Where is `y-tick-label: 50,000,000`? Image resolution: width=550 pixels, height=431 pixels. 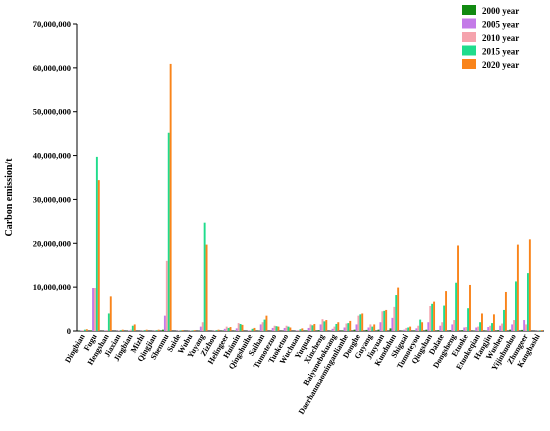
y-tick-label: 50,000,000 is located at coordinates (52, 112).